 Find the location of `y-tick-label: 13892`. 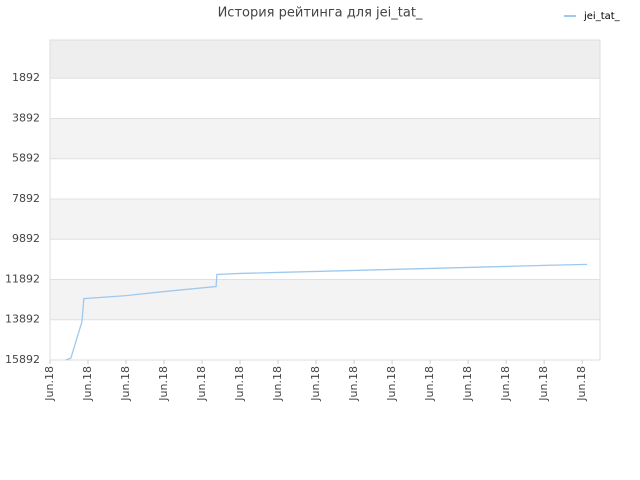

y-tick-label: 13892 is located at coordinates (22, 319).